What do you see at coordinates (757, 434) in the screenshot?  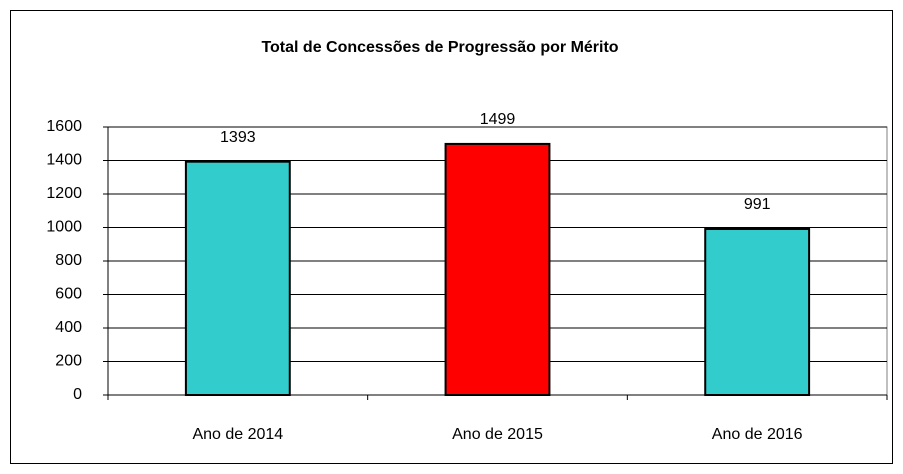 I see `x-tick-label: Ano de 2016` at bounding box center [757, 434].